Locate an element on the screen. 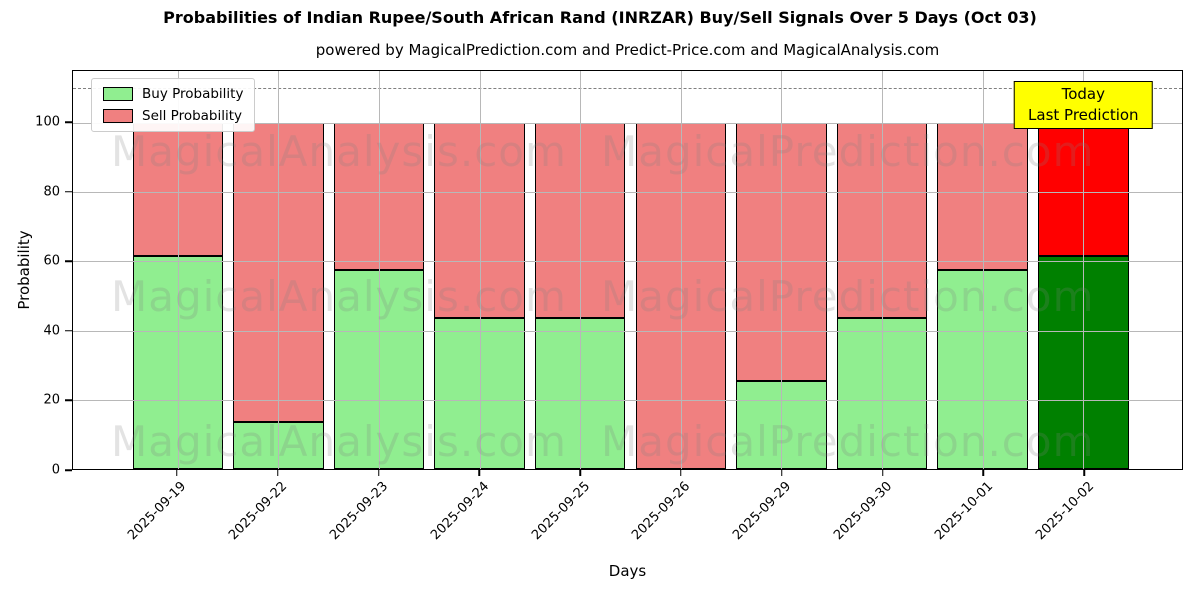 The height and width of the screenshot is (600, 1200). y-tick-label: 60 is located at coordinates (51, 261).